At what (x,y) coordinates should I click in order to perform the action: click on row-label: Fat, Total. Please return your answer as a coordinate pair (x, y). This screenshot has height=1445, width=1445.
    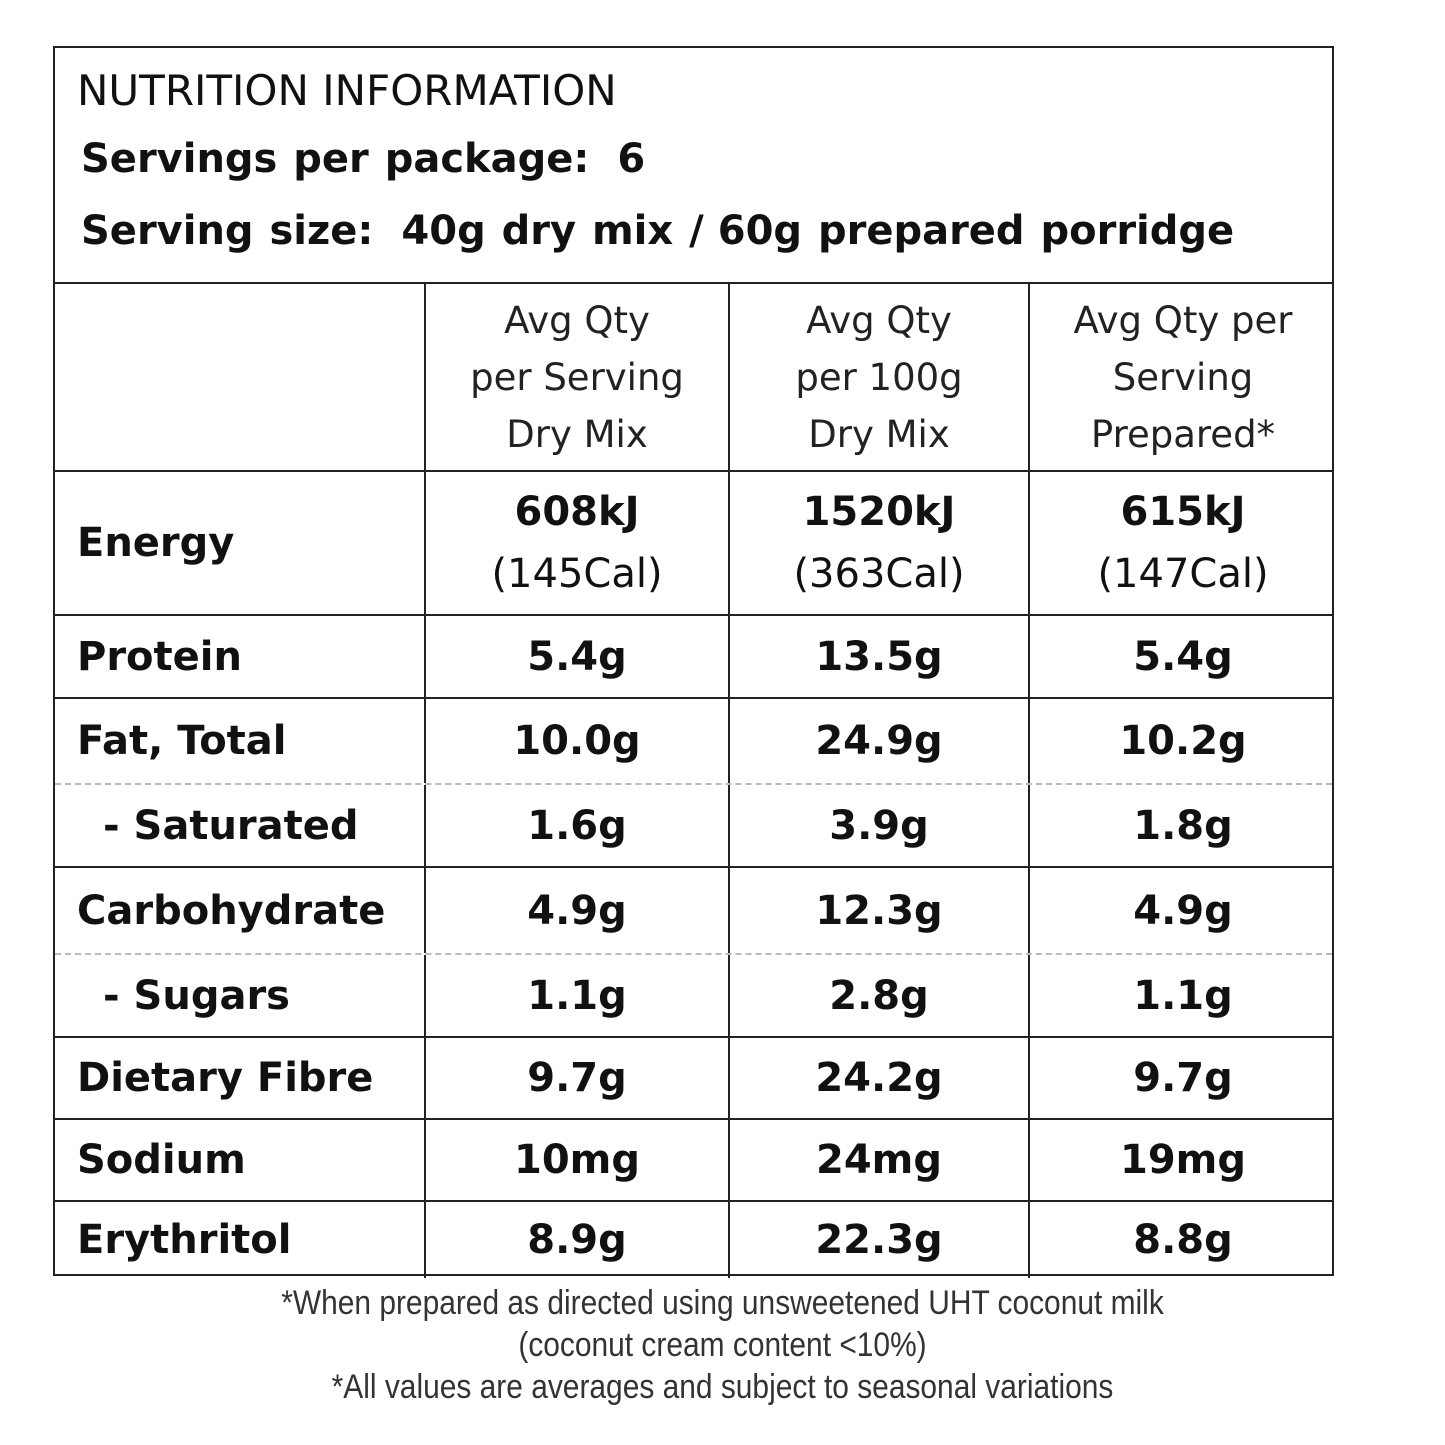
    Looking at the image, I should click on (182, 741).